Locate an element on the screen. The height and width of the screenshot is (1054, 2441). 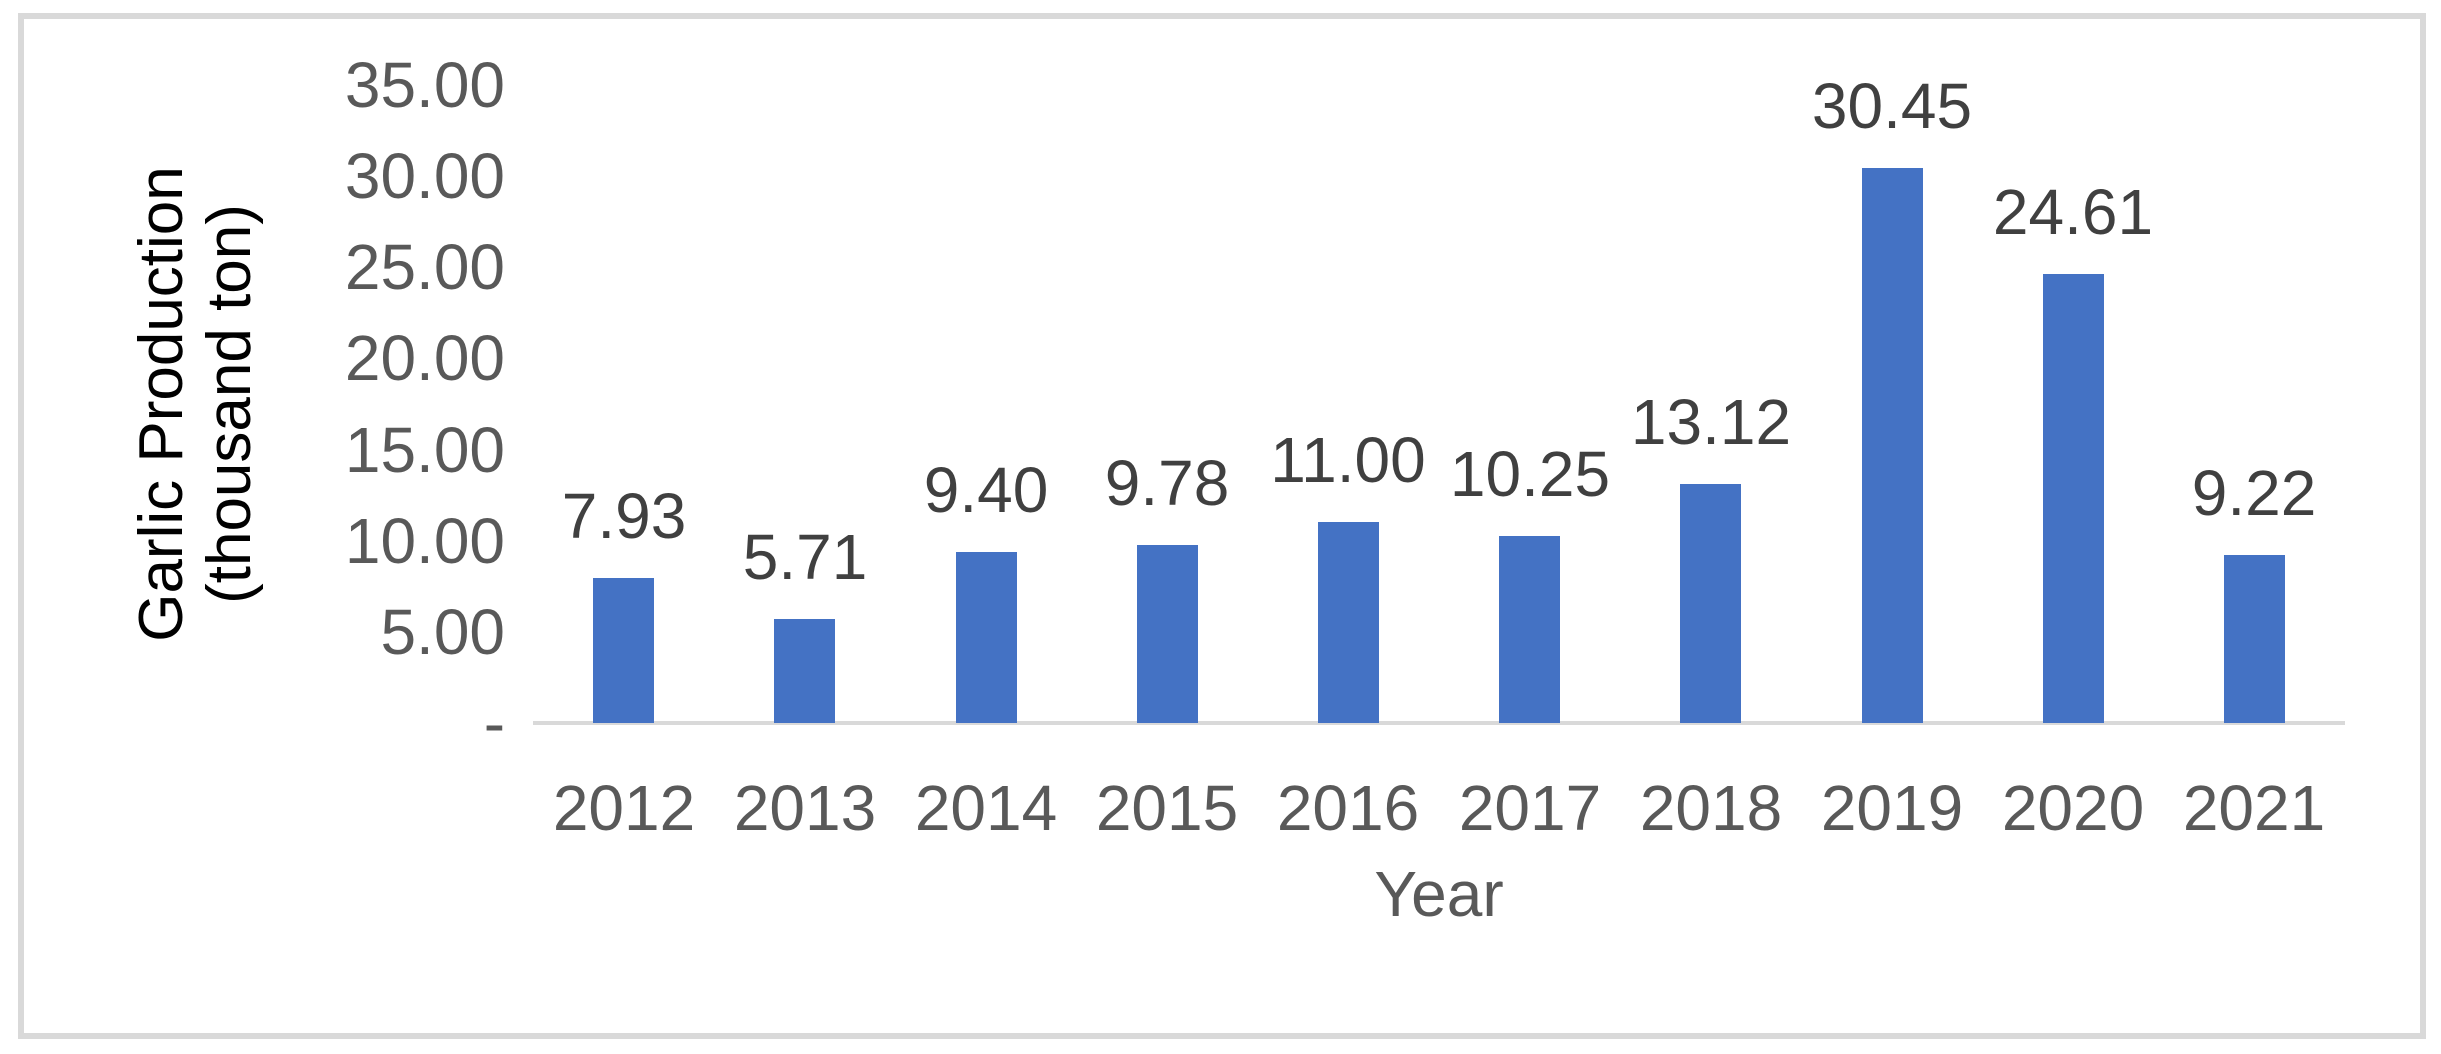
category-label-2021: 2021 is located at coordinates (2254, 808).